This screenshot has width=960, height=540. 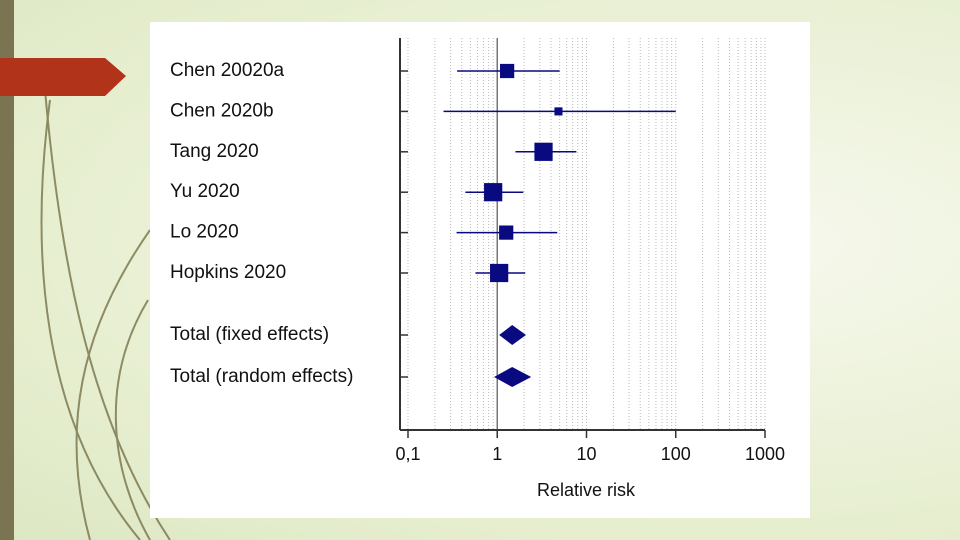 I want to click on side-strip, so click(x=7, y=270).